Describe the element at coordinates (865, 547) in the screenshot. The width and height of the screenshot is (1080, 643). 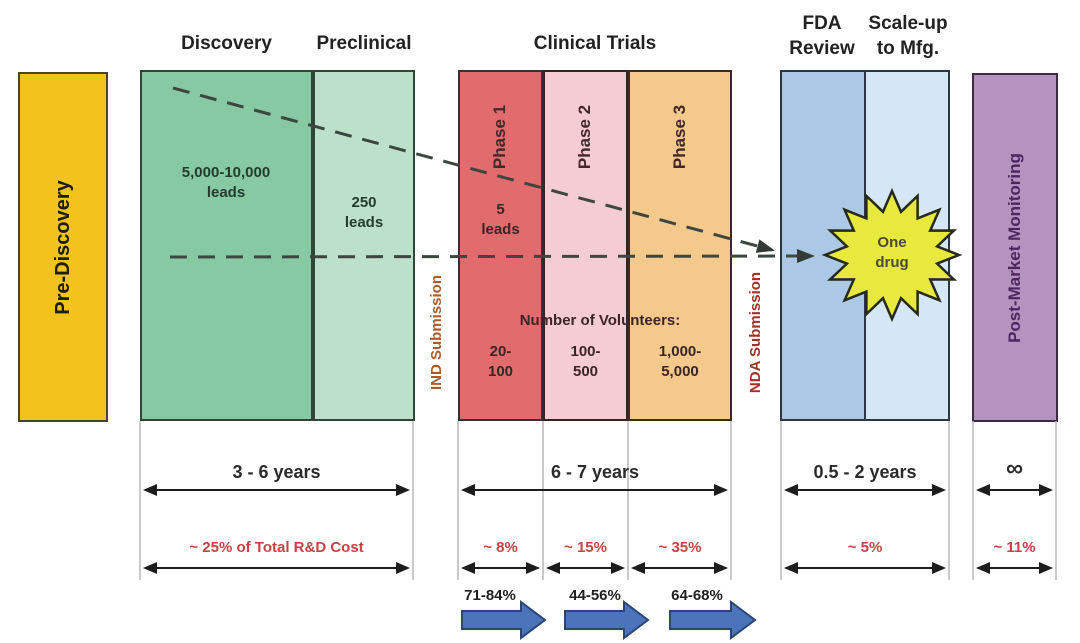
I see `cost-fda-scaleup: ~ 5%` at that location.